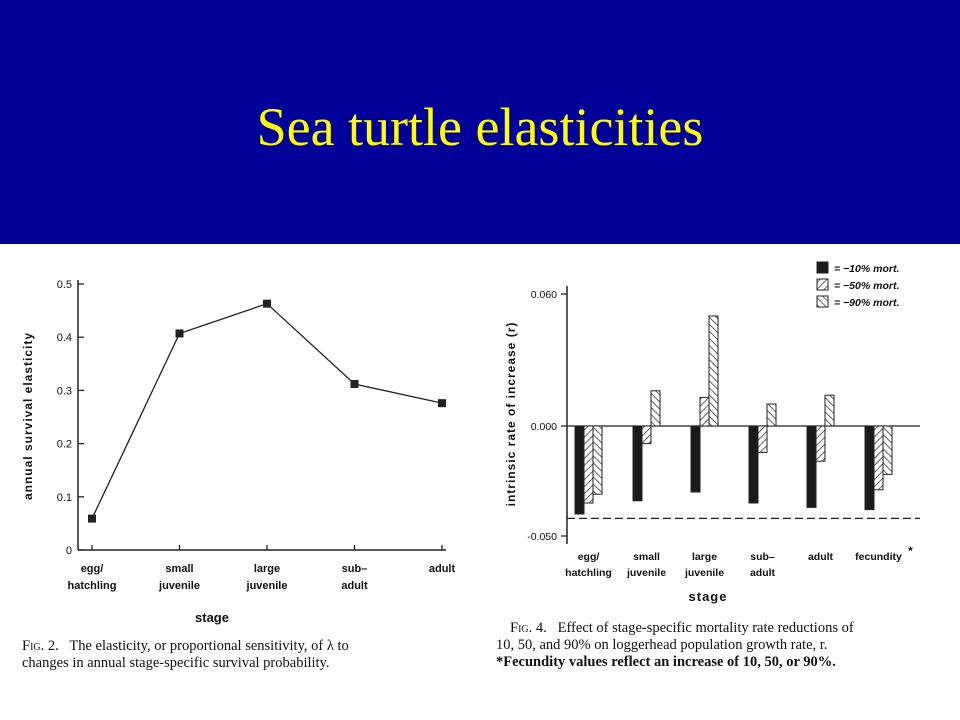  I want to click on y-tick-label: 0.4, so click(64, 338).